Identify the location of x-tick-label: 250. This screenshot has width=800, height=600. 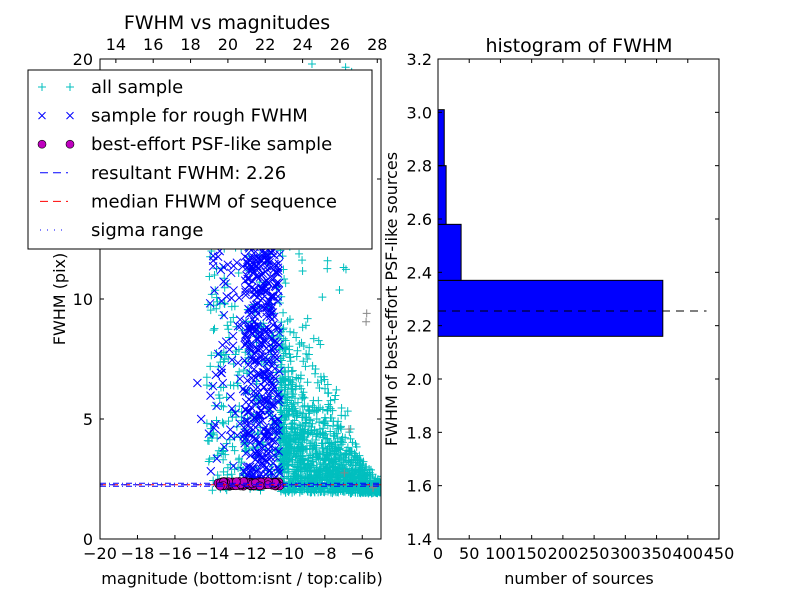
(594, 553).